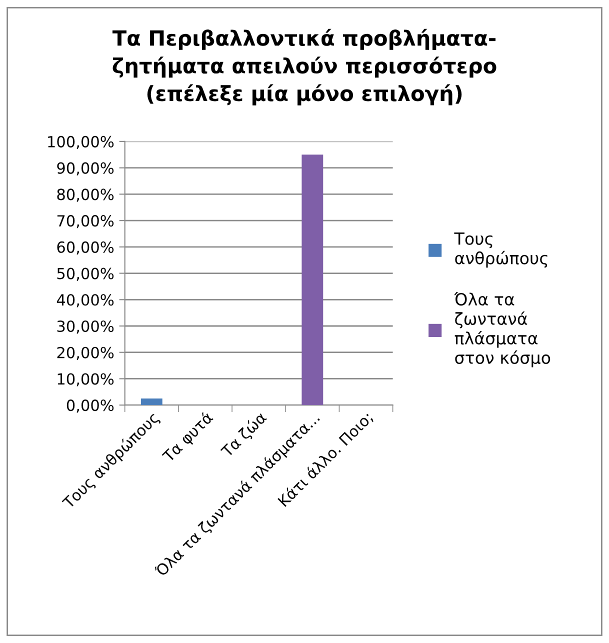 The image size is (609, 643). I want to click on y-tick-label: 70,00%, so click(85, 221).